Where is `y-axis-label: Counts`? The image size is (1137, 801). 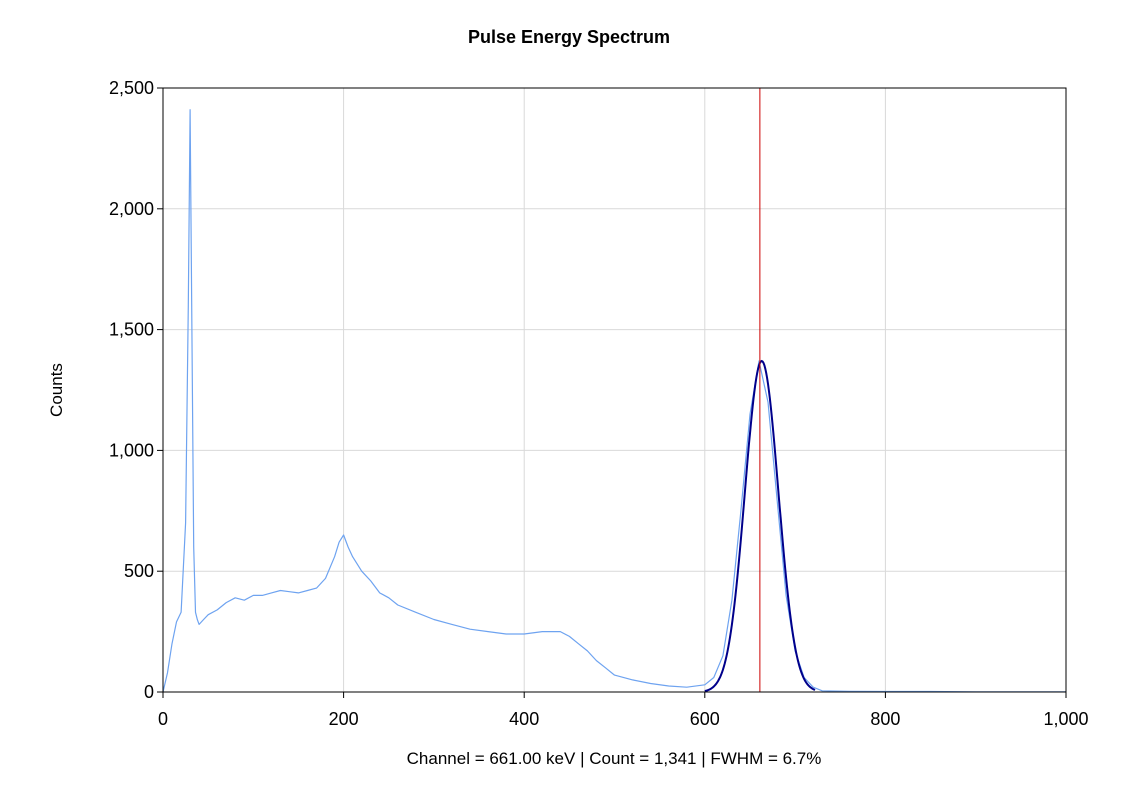 y-axis-label: Counts is located at coordinates (56, 390).